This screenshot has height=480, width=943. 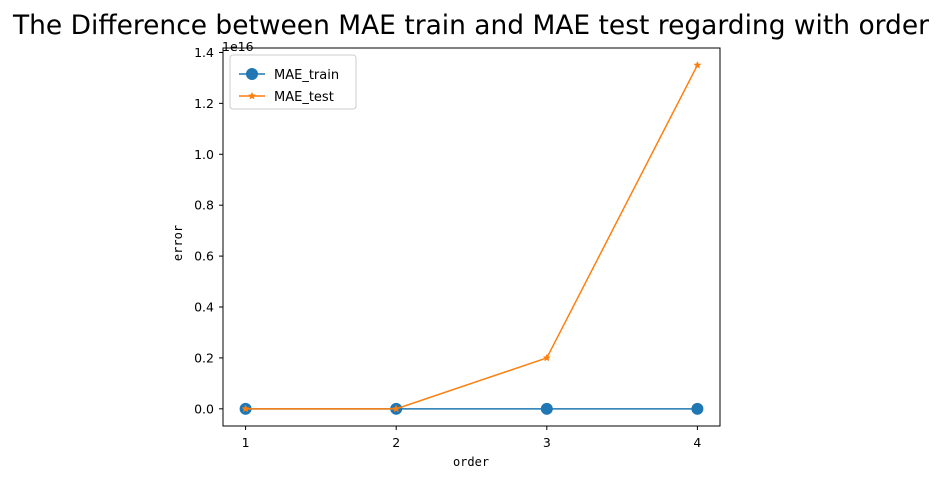 I want to click on x-tick-label: 1, so click(x=246, y=442).